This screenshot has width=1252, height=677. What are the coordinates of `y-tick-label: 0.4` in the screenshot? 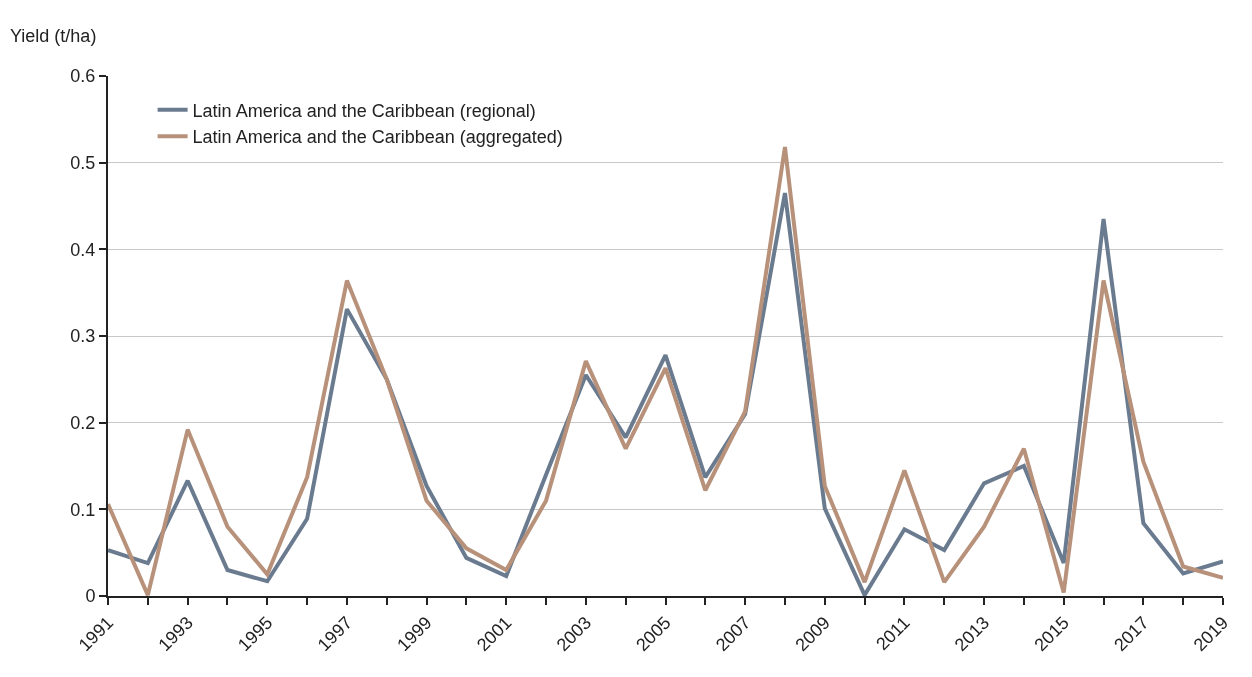 It's located at (83, 249).